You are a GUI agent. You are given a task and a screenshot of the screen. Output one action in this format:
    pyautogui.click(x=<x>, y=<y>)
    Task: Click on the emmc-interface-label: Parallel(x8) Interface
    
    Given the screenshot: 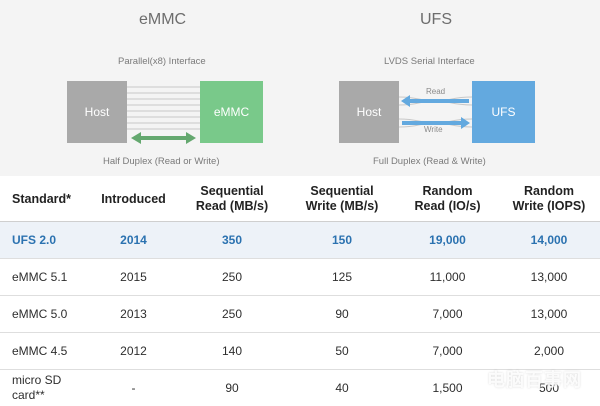 What is the action you would take?
    pyautogui.click(x=162, y=61)
    